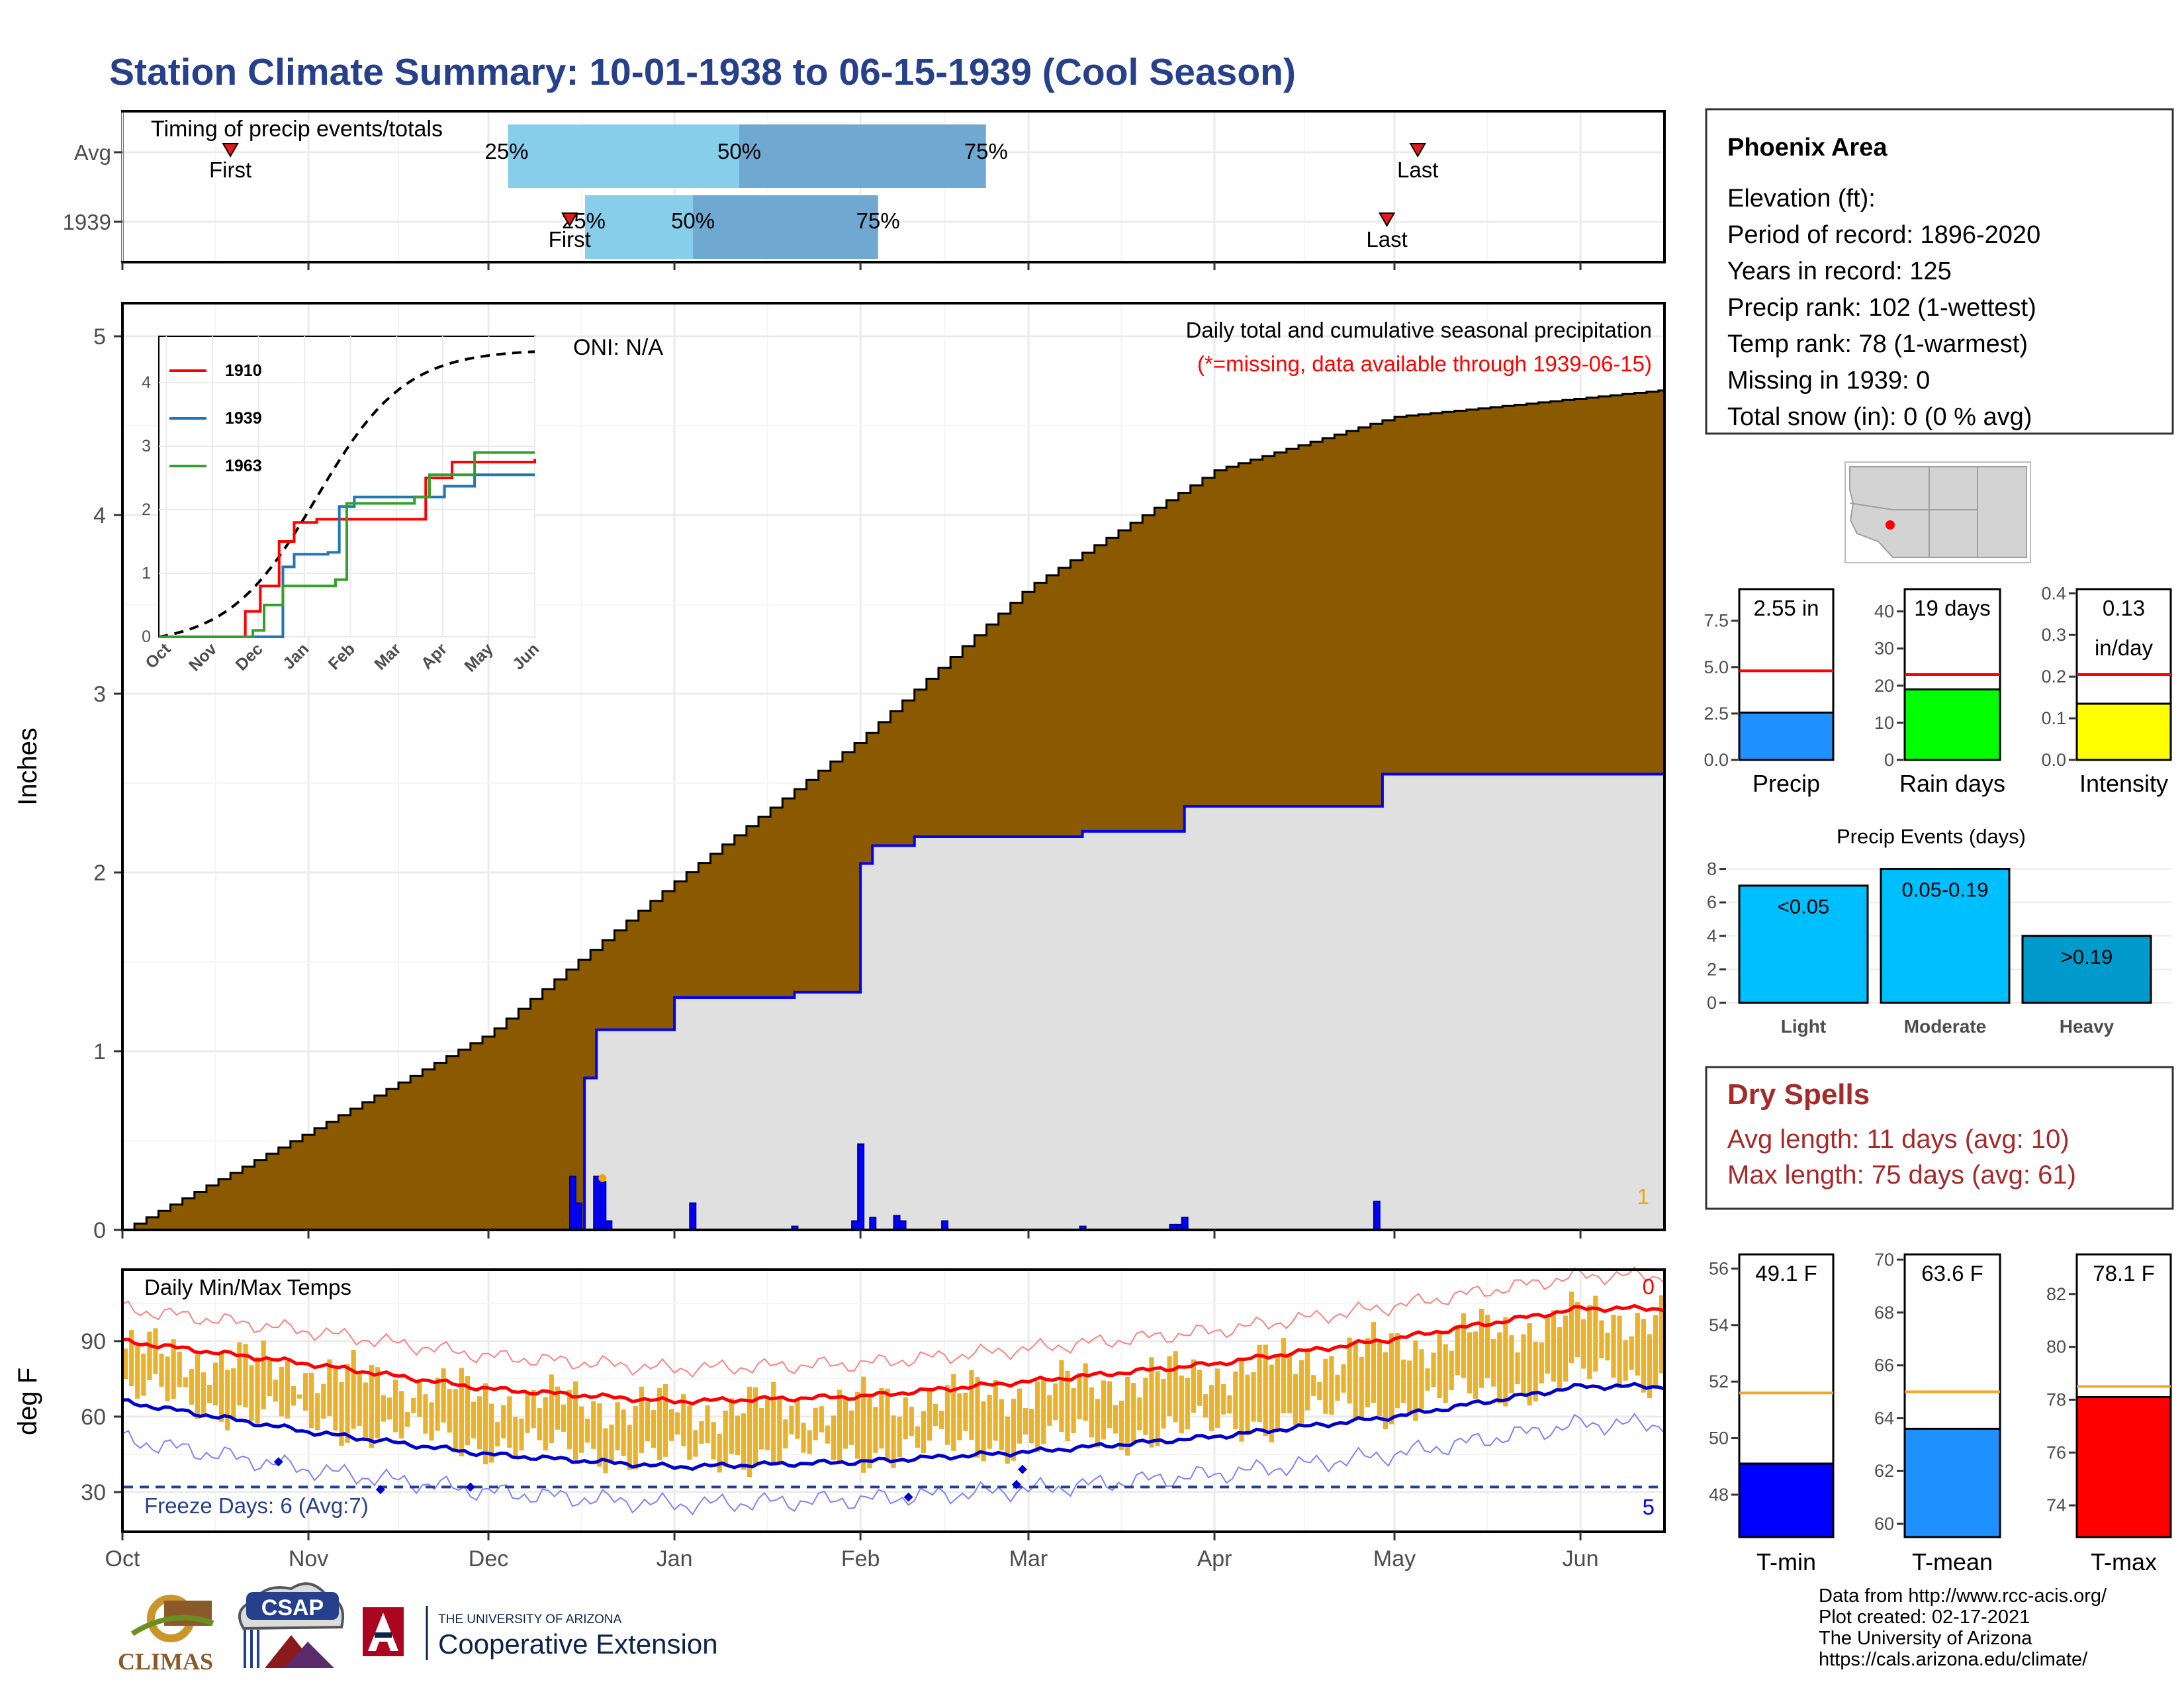 This screenshot has width=2184, height=1688. Describe the element at coordinates (1952, 783) in the screenshot. I see `mini-bar-label: Rain days` at that location.